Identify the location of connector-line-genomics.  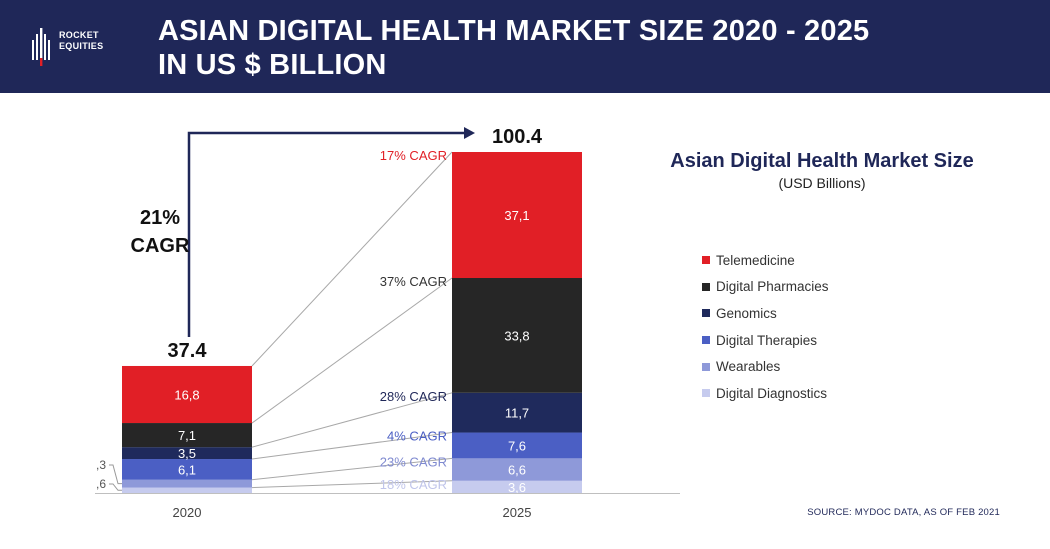
(352, 420).